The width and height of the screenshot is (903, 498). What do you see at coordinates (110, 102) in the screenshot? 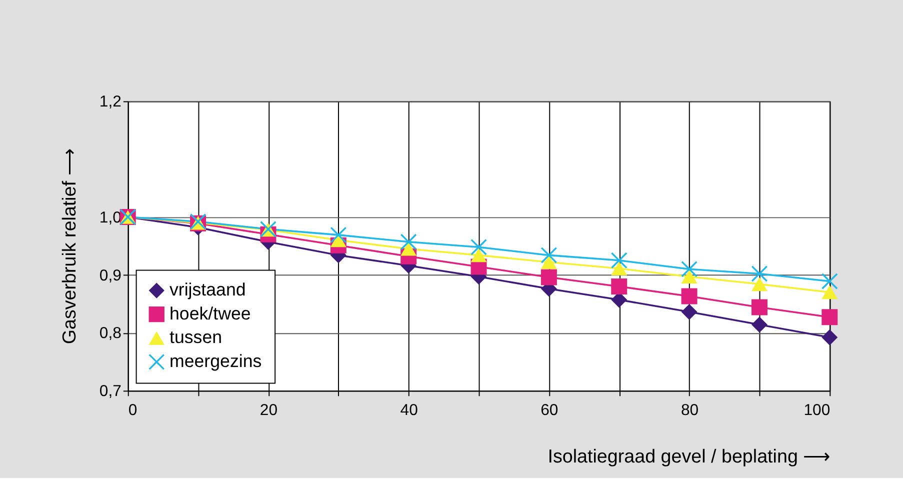
I see `y-tick-label: 1,2` at bounding box center [110, 102].